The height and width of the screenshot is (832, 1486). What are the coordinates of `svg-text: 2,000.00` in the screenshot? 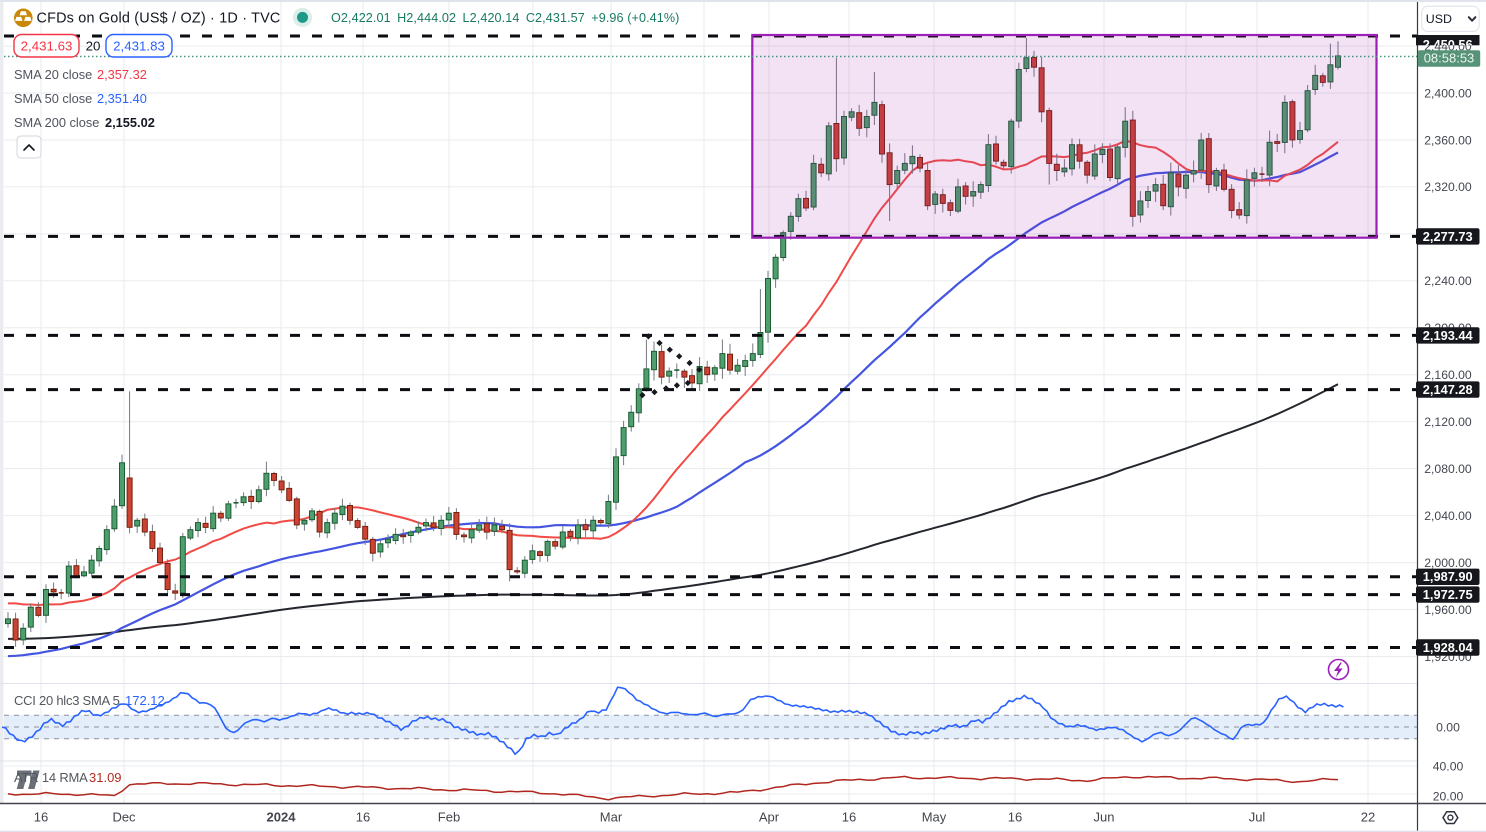 It's located at (1448, 563).